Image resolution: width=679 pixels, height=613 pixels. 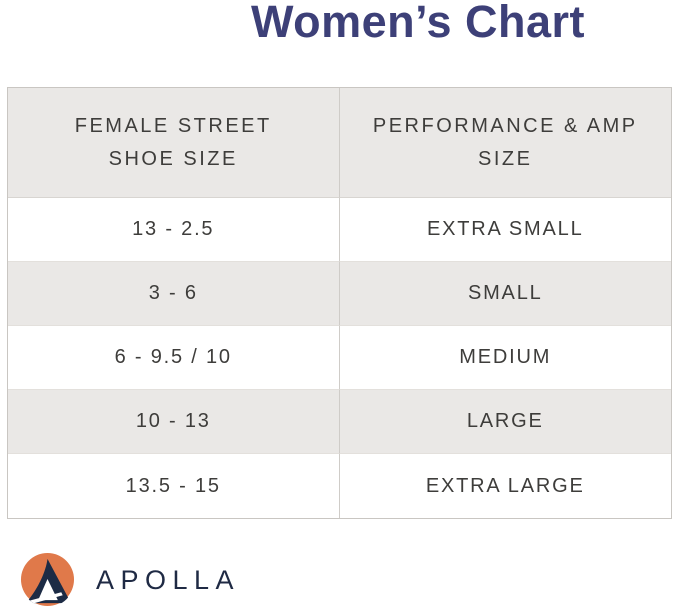 What do you see at coordinates (505, 358) in the screenshot?
I see `table-cell-product-size: MEDIUM` at bounding box center [505, 358].